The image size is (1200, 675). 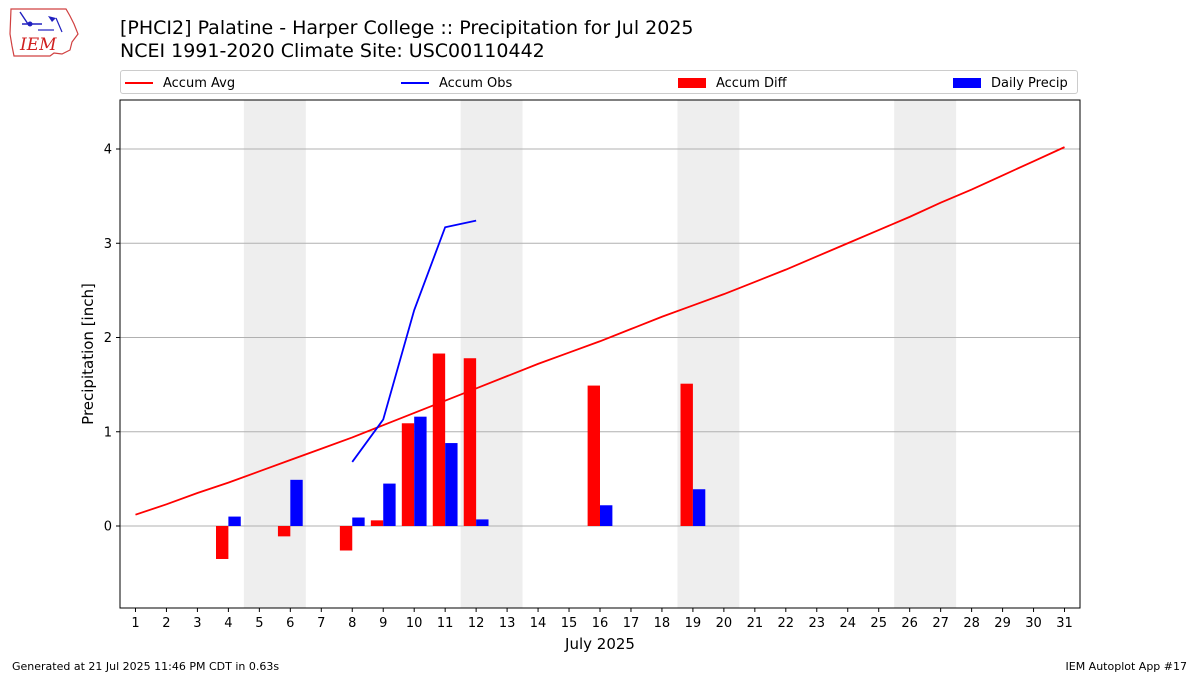 What do you see at coordinates (1126, 666) in the screenshot?
I see `footer-app: IEM Autoplot App #17` at bounding box center [1126, 666].